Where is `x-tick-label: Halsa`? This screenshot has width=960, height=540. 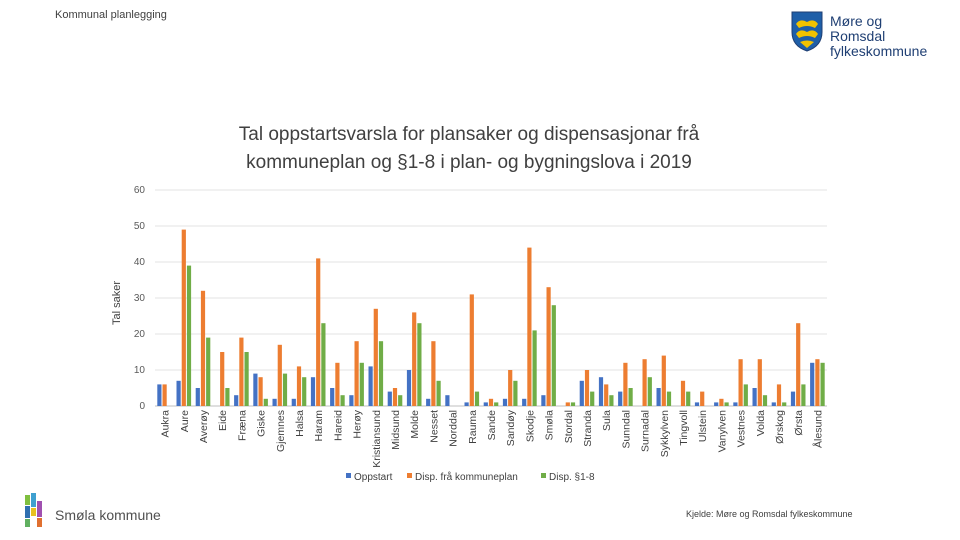 x-tick-label: Halsa is located at coordinates (300, 423).